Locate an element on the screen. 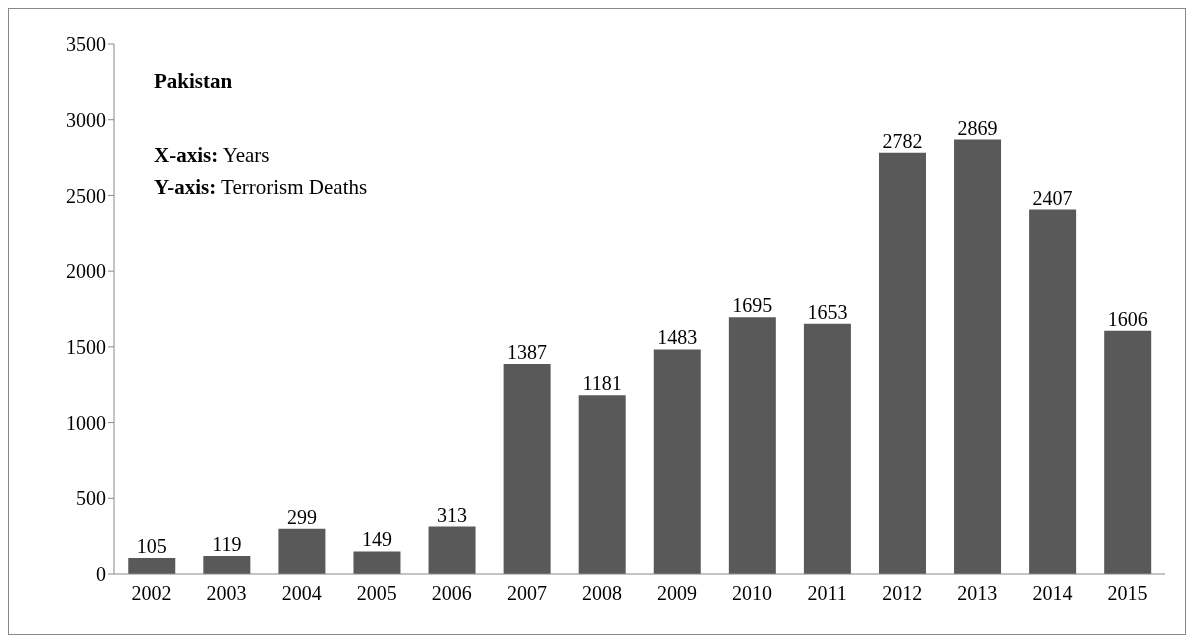  data-label: 2869 is located at coordinates (977, 127).